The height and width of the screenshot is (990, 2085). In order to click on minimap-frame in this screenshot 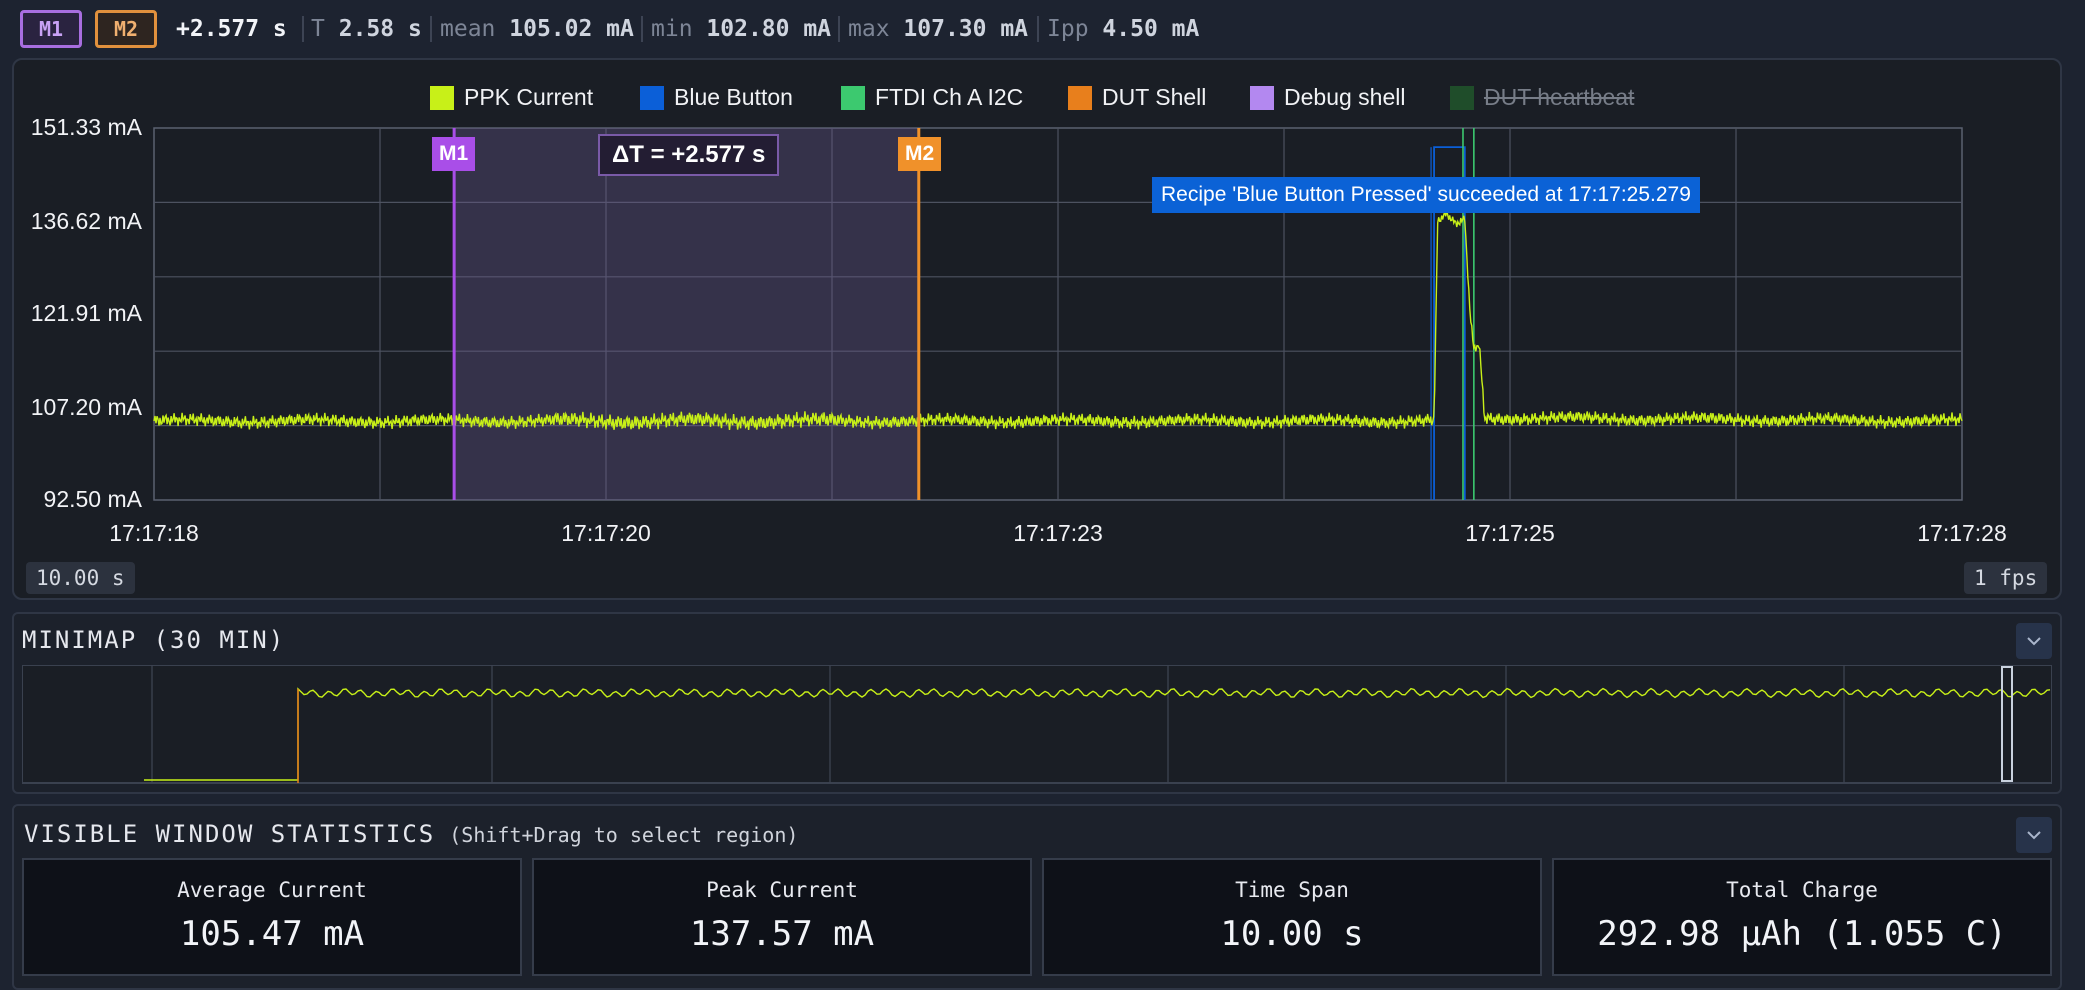, I will do `click(1037, 724)`.